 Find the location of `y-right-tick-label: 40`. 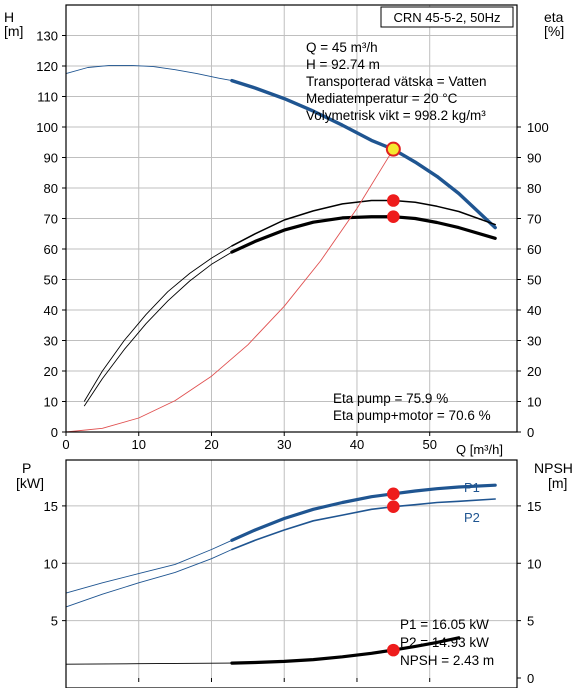

y-right-tick-label: 40 is located at coordinates (534, 310).